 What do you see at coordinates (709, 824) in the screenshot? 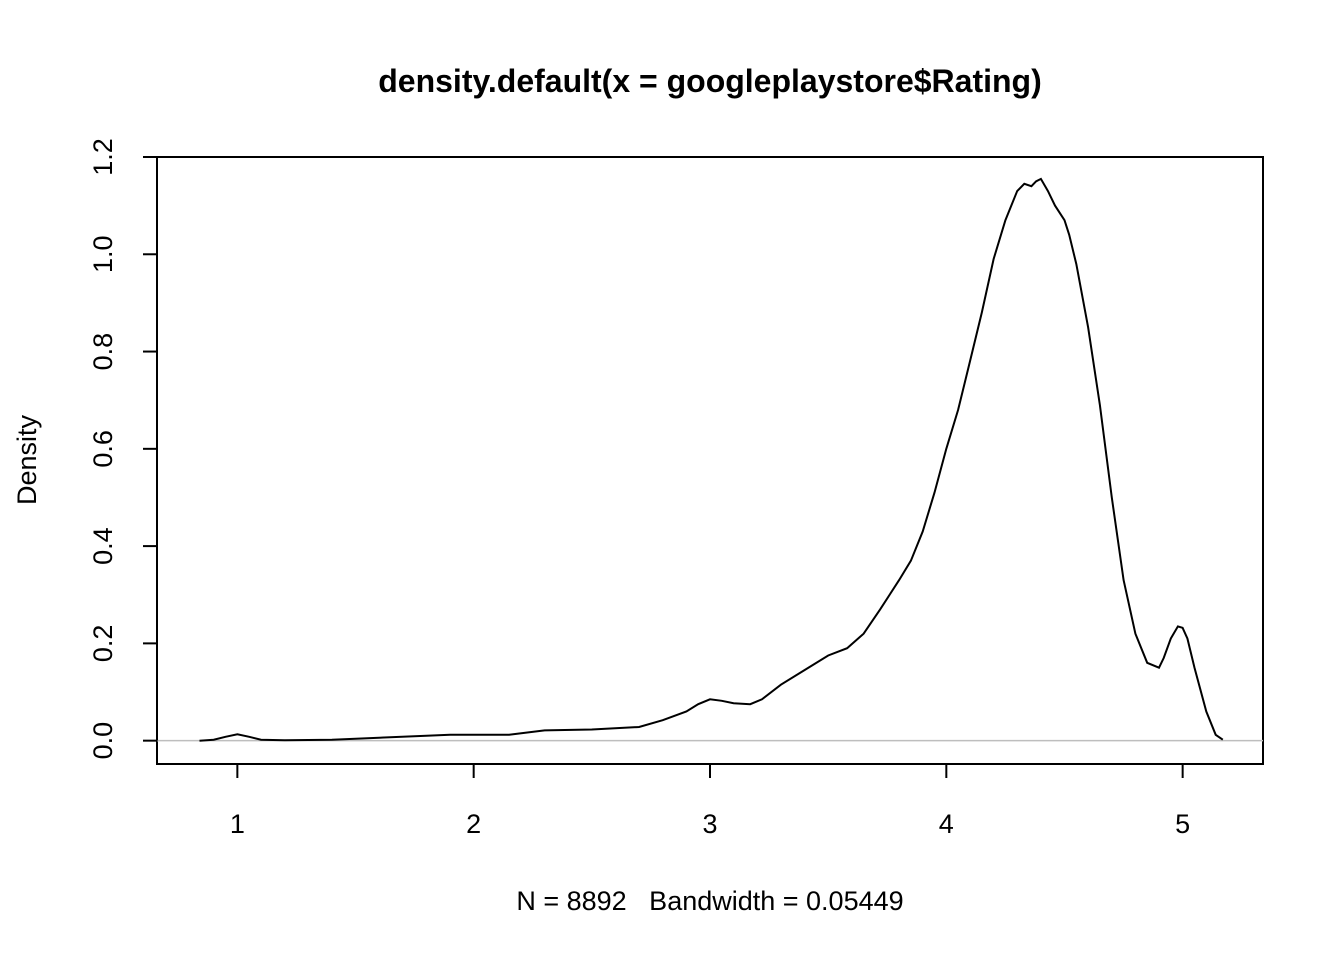
I see `x-tick-label: 3` at bounding box center [709, 824].